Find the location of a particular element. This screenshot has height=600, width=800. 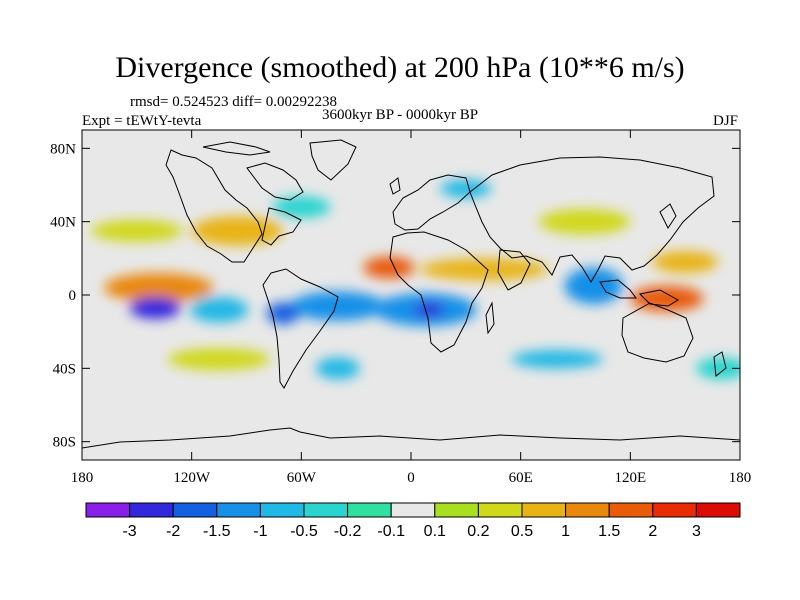

colorbar-label: 0.2 is located at coordinates (478, 531).